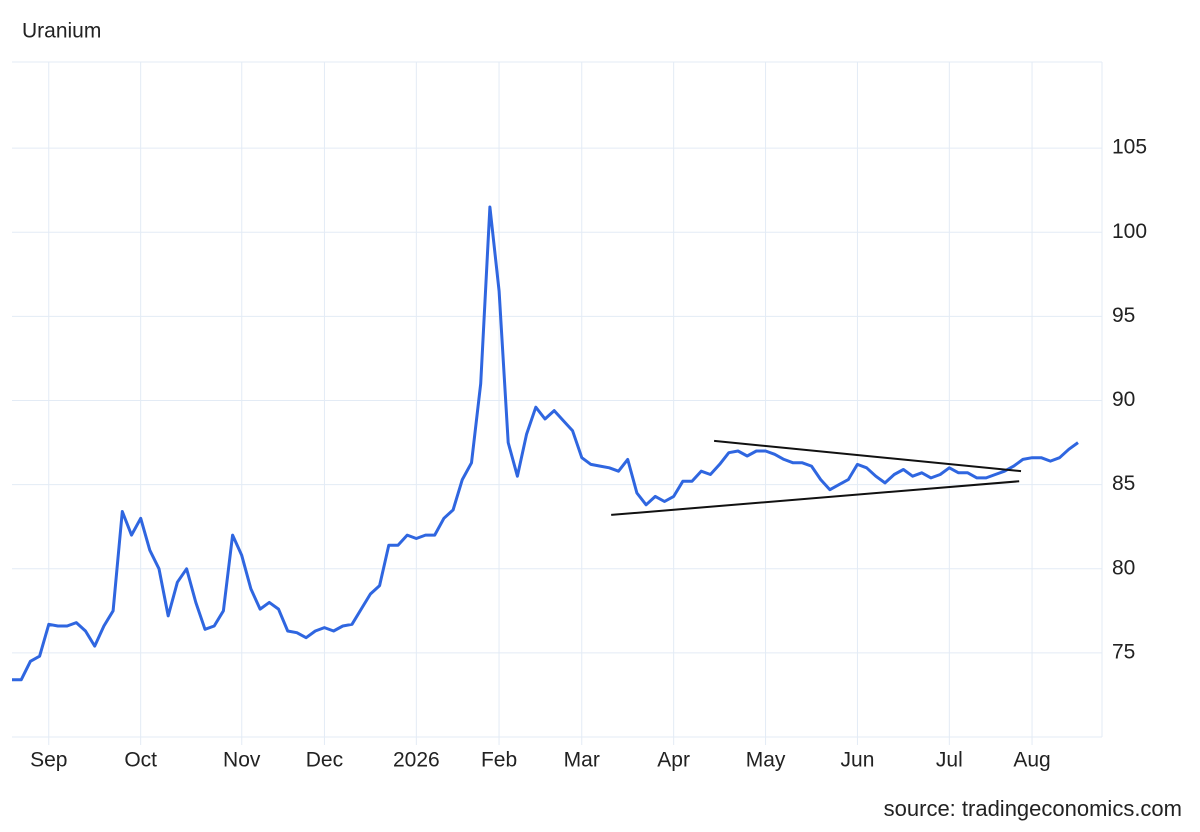  What do you see at coordinates (140, 760) in the screenshot?
I see `x-tick-label: Oct` at bounding box center [140, 760].